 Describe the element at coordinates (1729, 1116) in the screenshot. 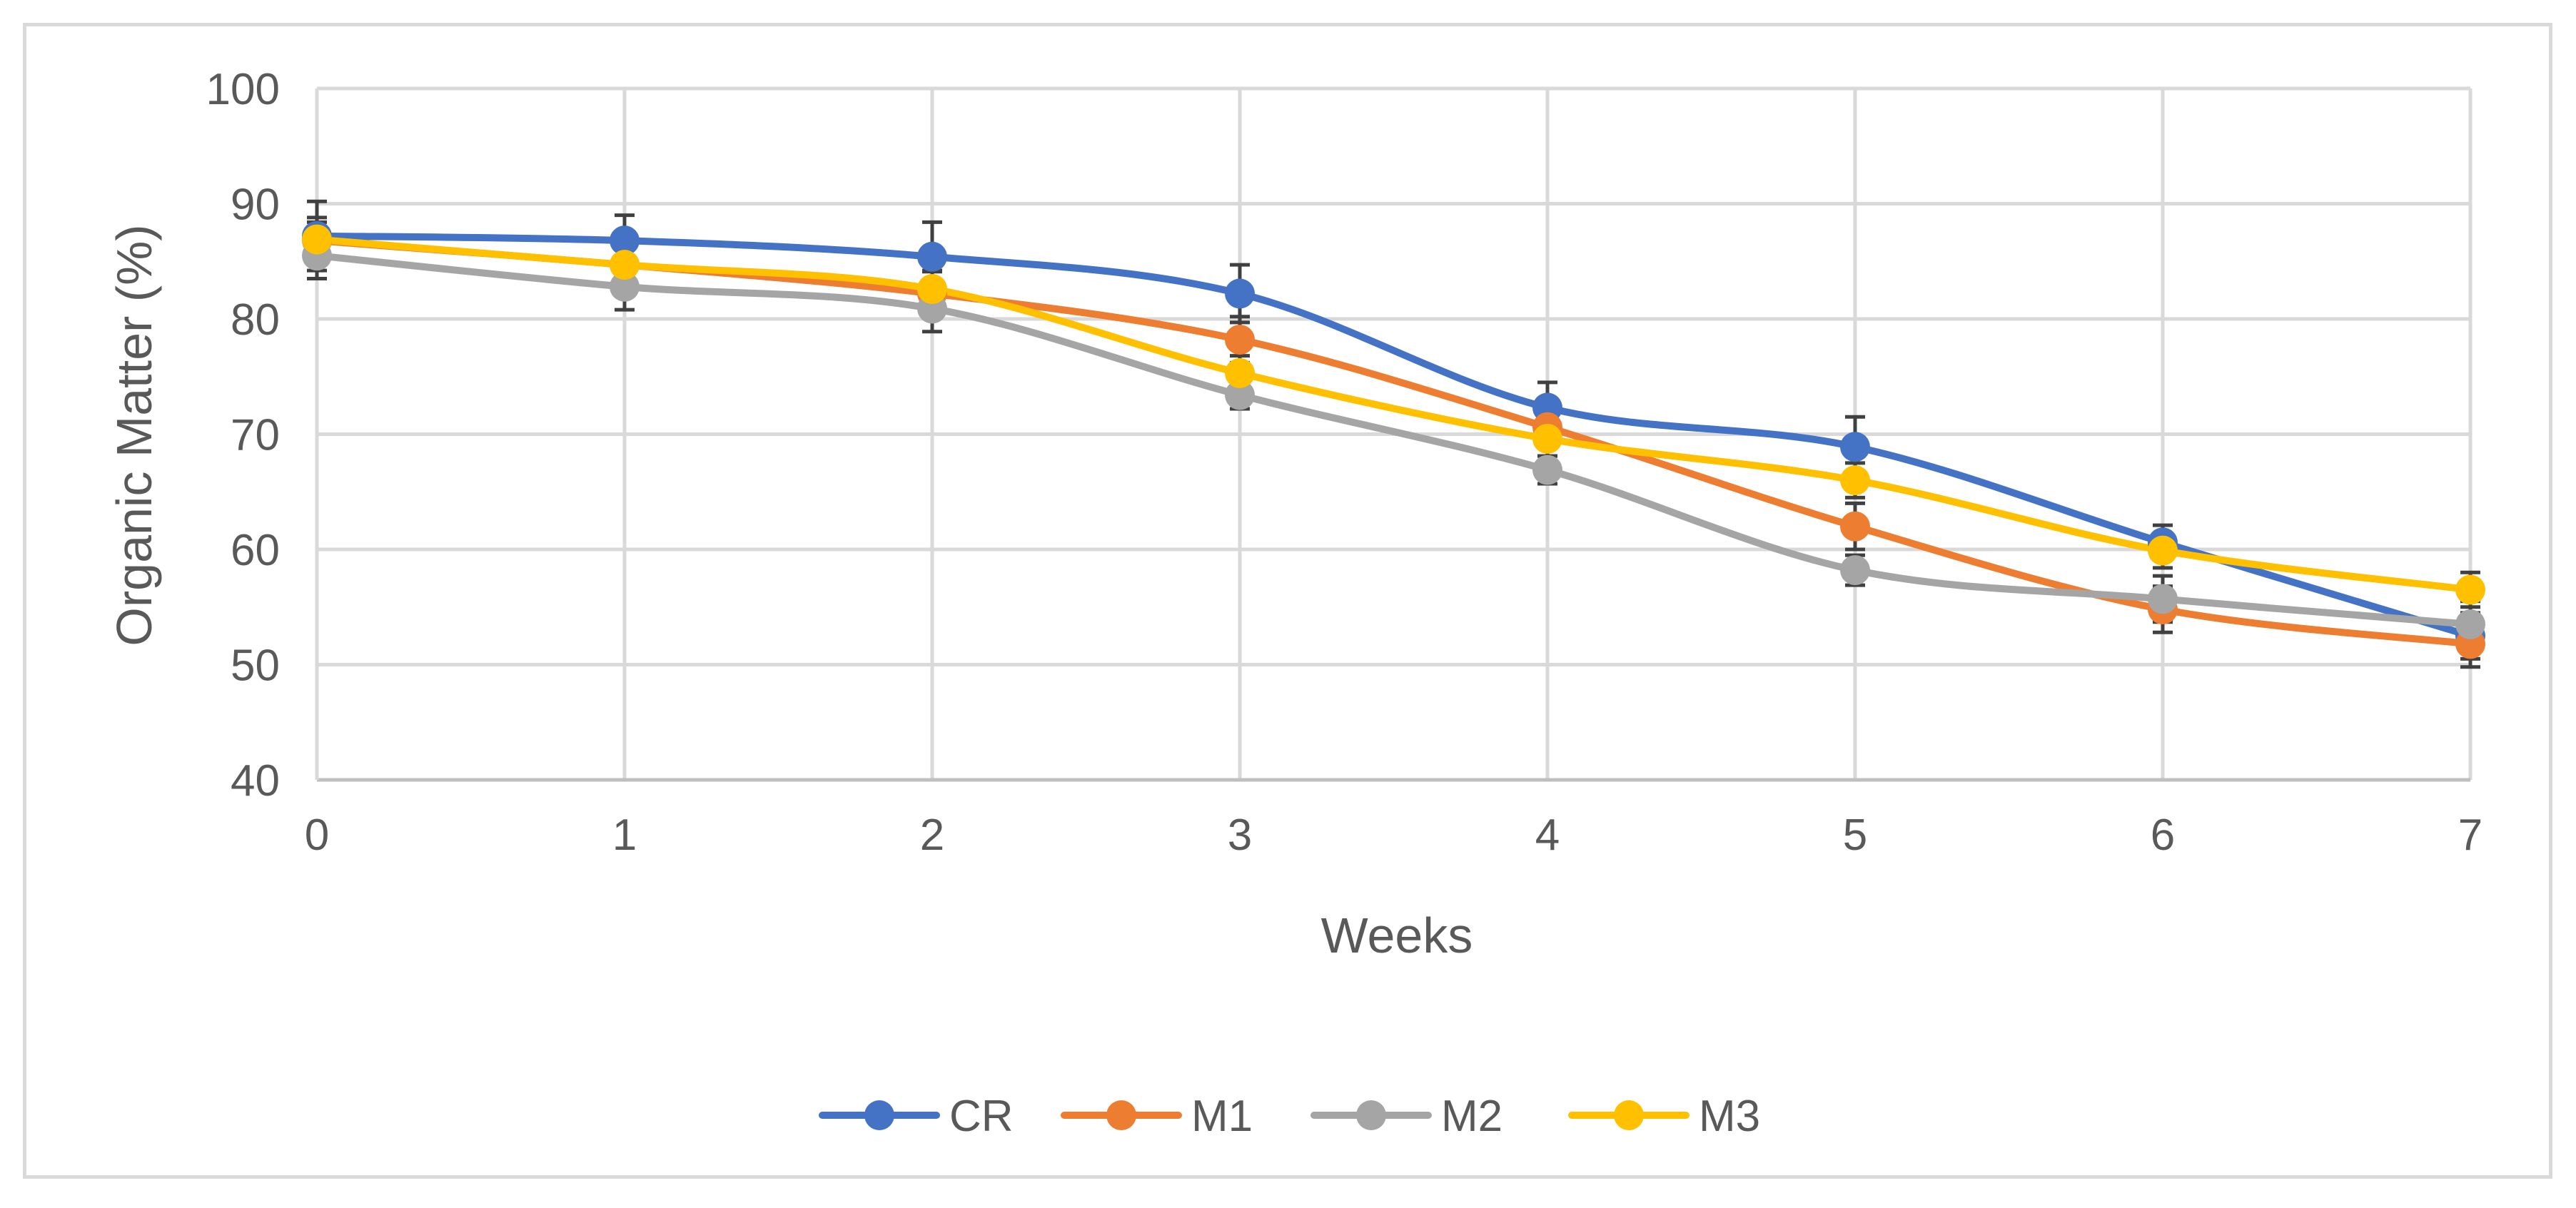

I see `legend-label-m3: M3` at that location.